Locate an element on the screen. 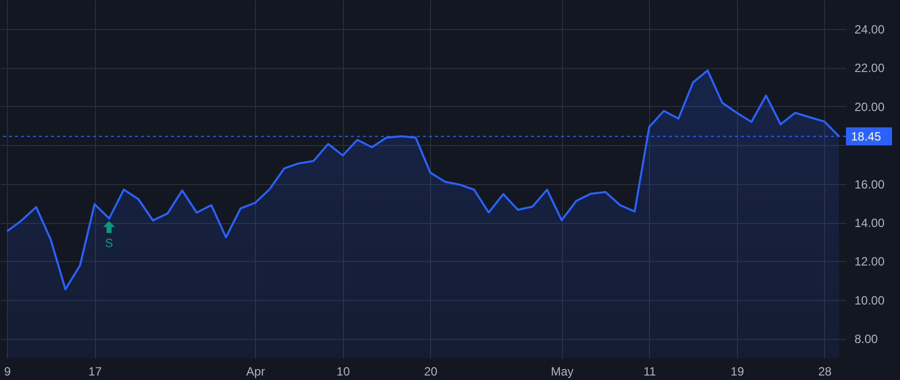 The image size is (900, 380). ref-line-label: 18.45 is located at coordinates (866, 136).